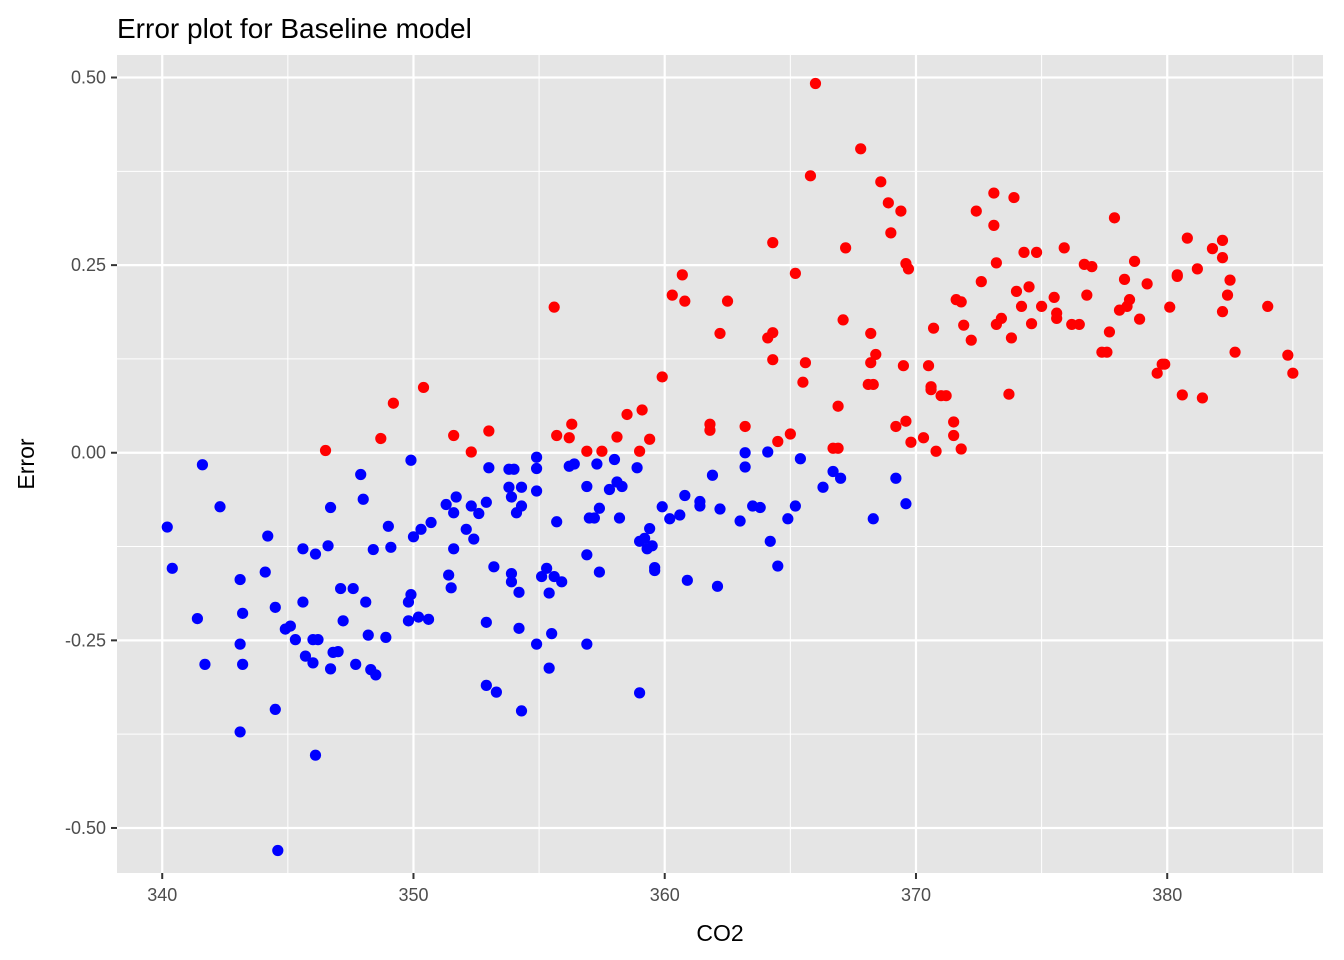 The width and height of the screenshot is (1344, 960). I want to click on y-axis: -0.50 -0.25 0.00 0.25 0.50, so click(91, 453).